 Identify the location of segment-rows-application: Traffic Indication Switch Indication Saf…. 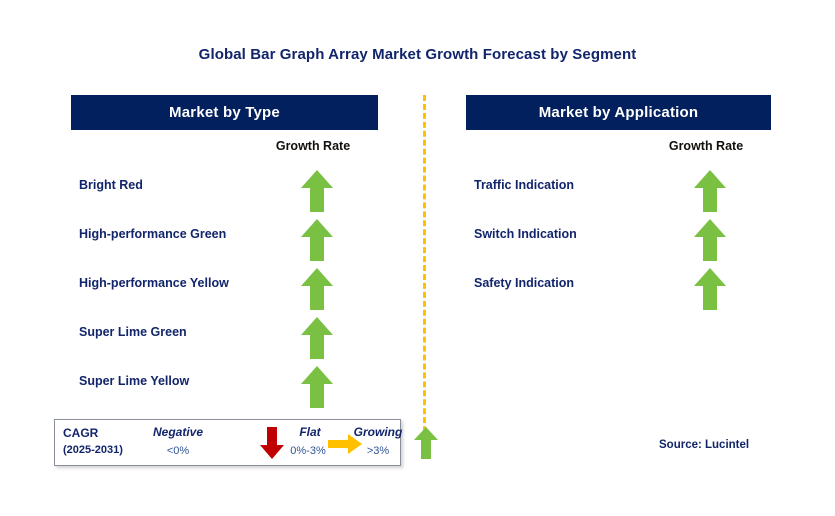
(618, 240).